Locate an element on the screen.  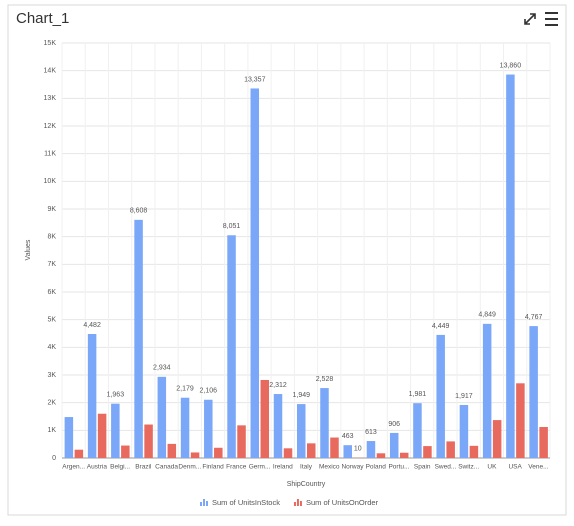
x-tick-label: Ireland is located at coordinates (283, 467).